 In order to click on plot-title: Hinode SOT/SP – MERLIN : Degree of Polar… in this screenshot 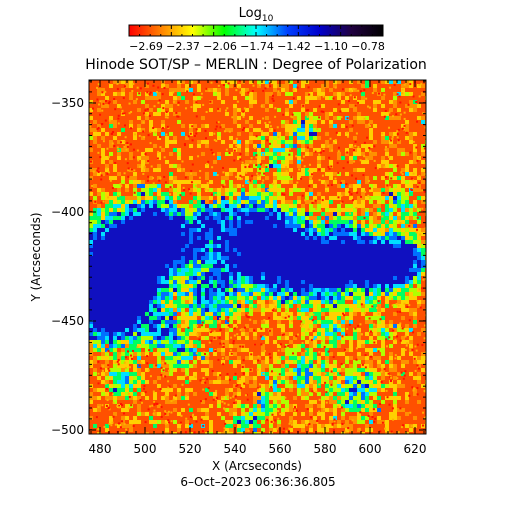, I will do `click(256, 65)`.